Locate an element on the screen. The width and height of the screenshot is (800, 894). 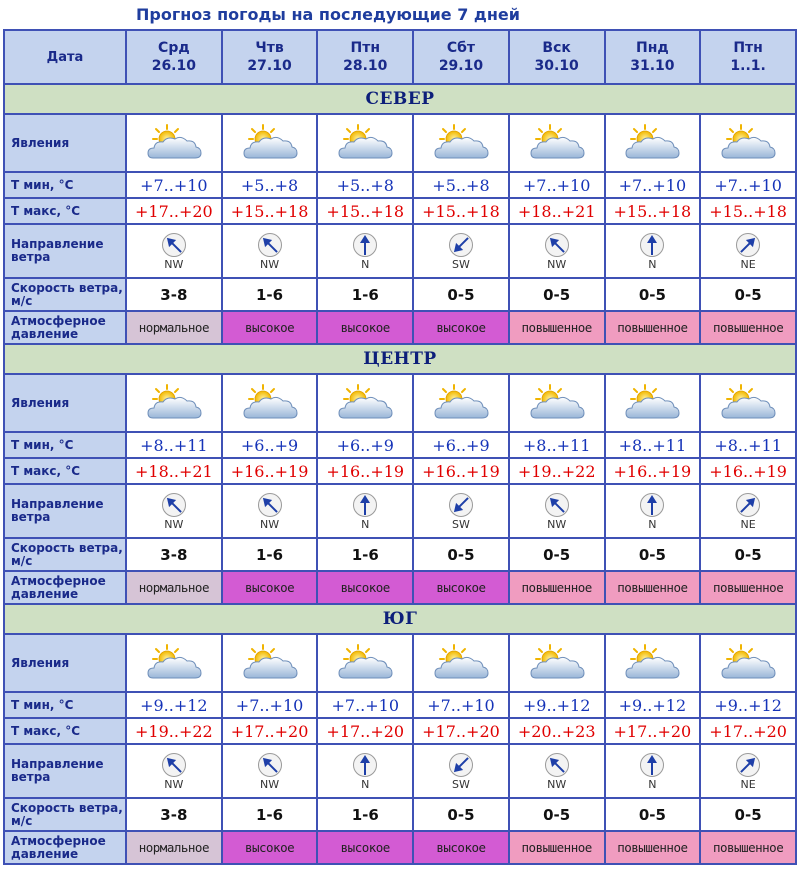
wind-direction-cell: SW is located at coordinates (461, 511).